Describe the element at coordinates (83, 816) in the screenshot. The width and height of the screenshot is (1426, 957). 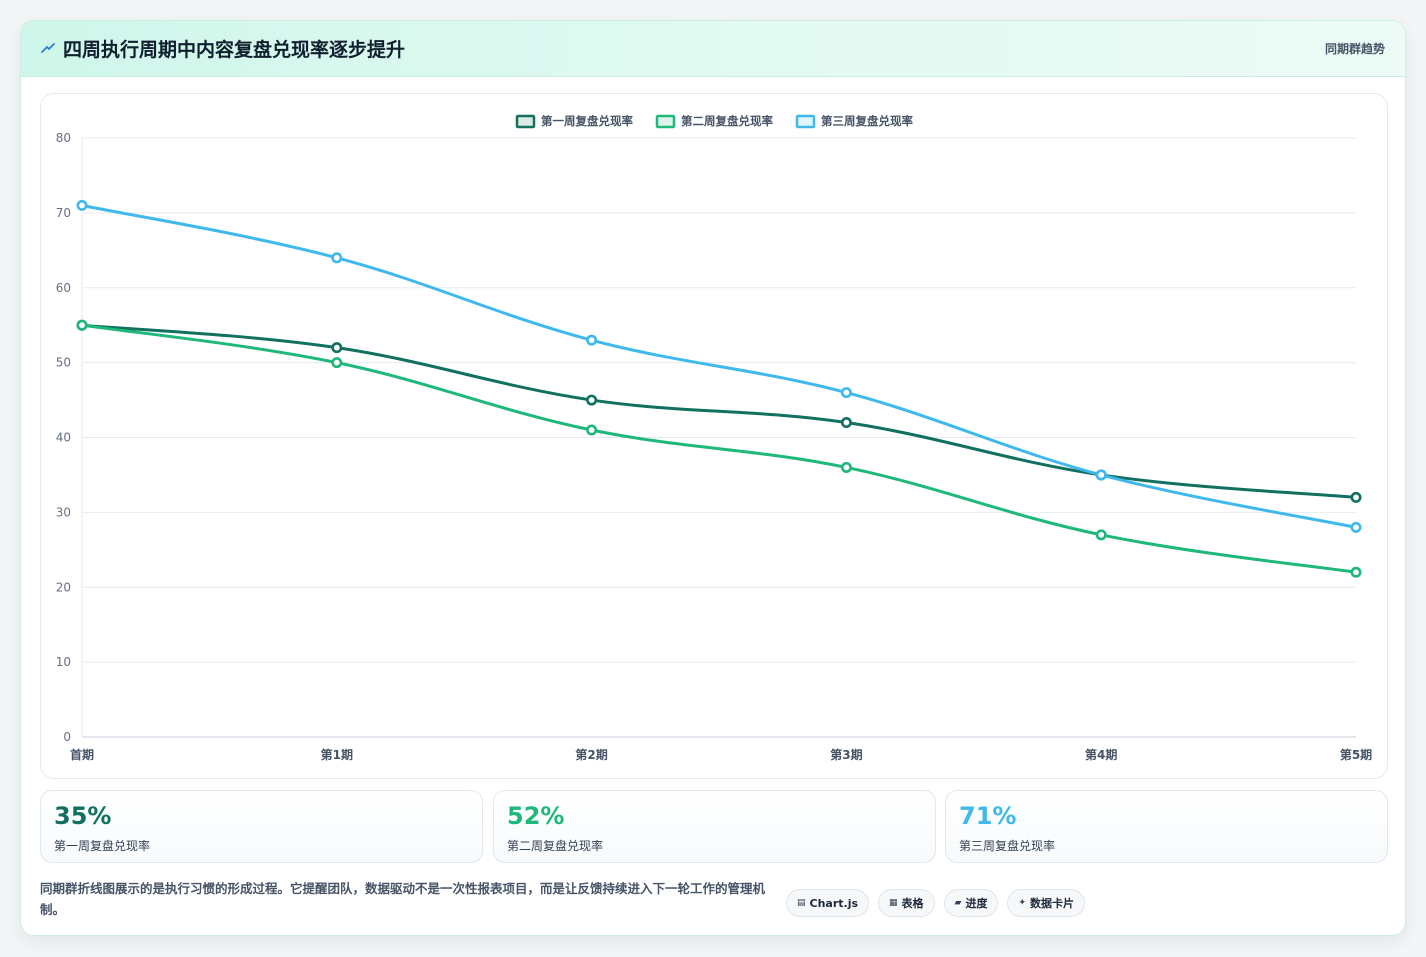
I see `stat-value: 35%` at that location.